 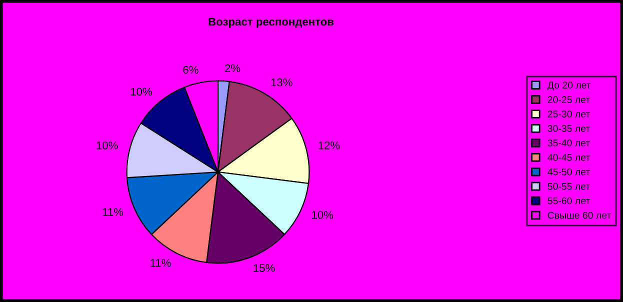 What do you see at coordinates (569, 200) in the screenshot?
I see `legend-label: 55-60 лет` at bounding box center [569, 200].